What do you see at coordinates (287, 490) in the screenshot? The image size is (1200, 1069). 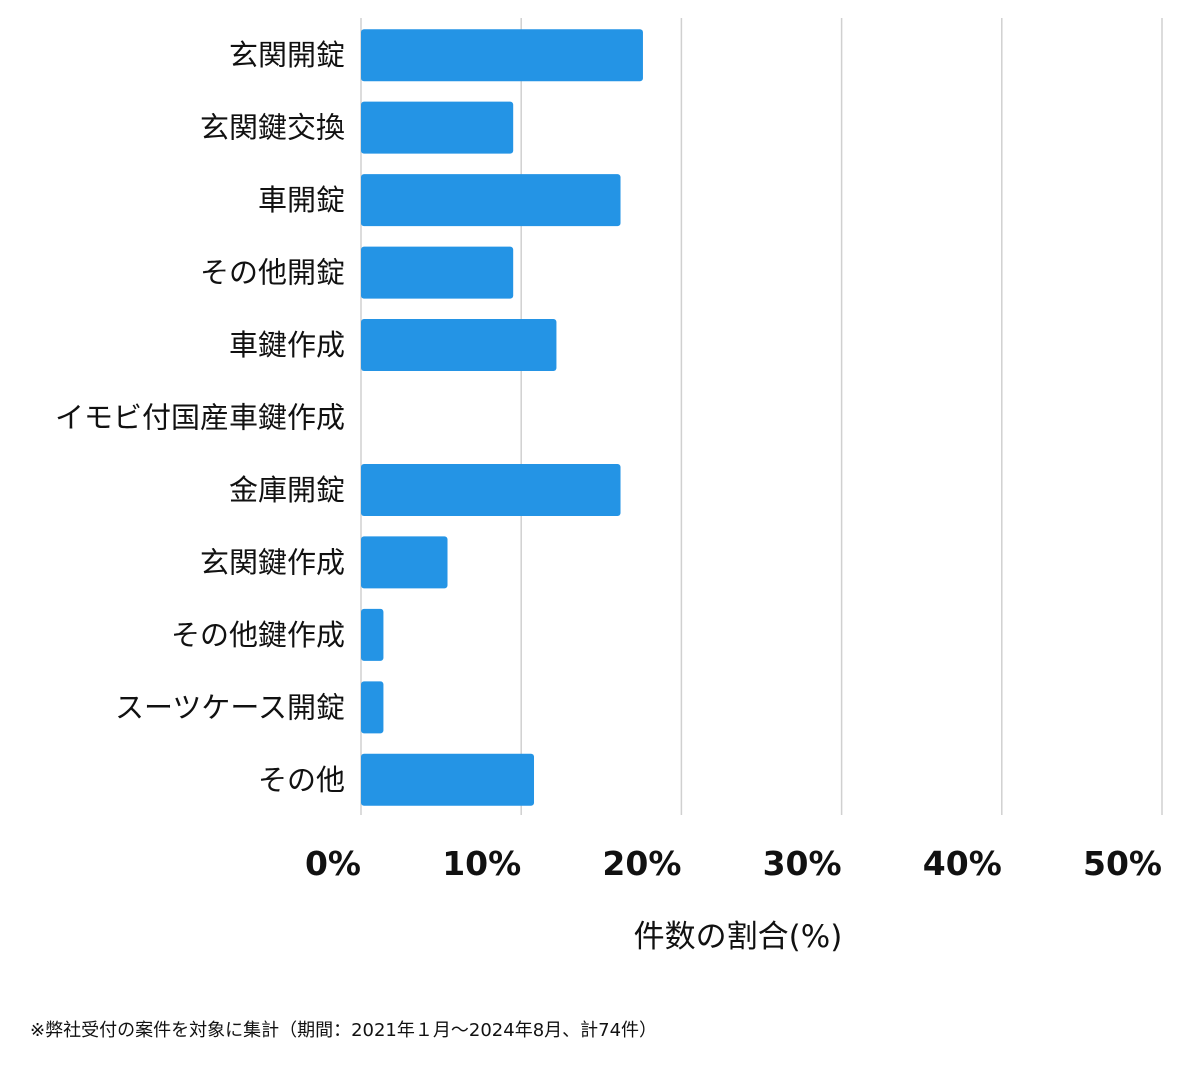 I see `category-label: 金庫開錠` at bounding box center [287, 490].